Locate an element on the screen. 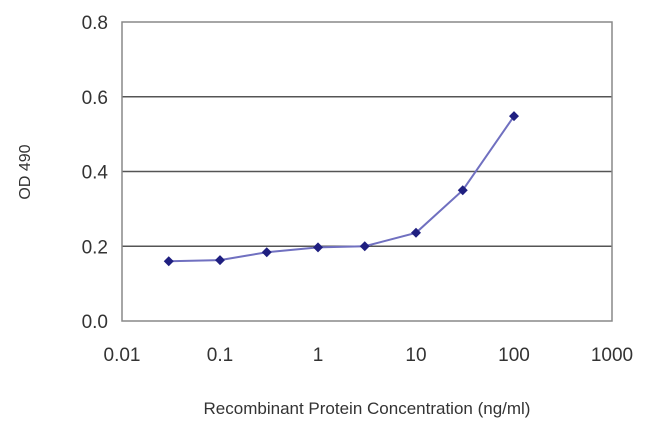 The image size is (650, 435). x-tick-label: 0.01 is located at coordinates (122, 355).